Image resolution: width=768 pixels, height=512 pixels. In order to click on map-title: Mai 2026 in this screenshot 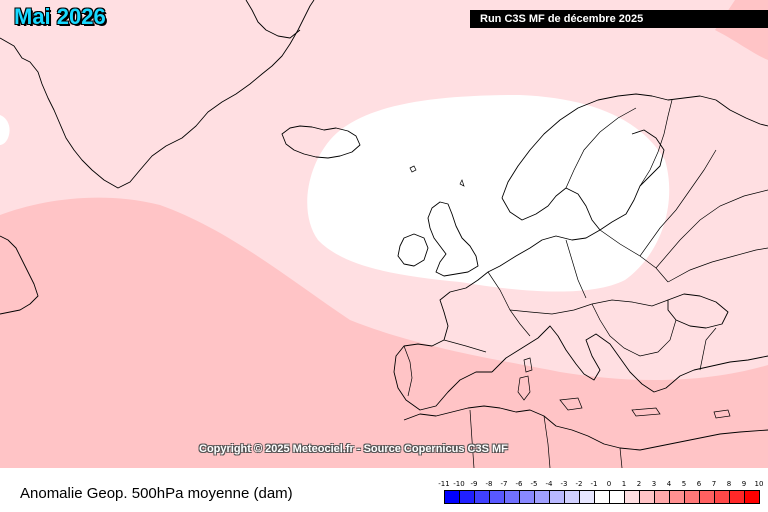, I will do `click(60, 16)`.